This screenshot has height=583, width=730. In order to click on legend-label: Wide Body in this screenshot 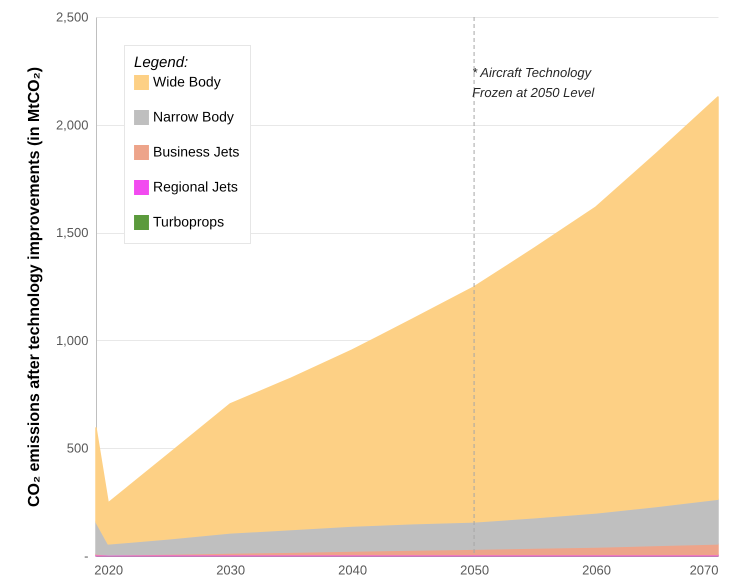, I will do `click(187, 82)`.